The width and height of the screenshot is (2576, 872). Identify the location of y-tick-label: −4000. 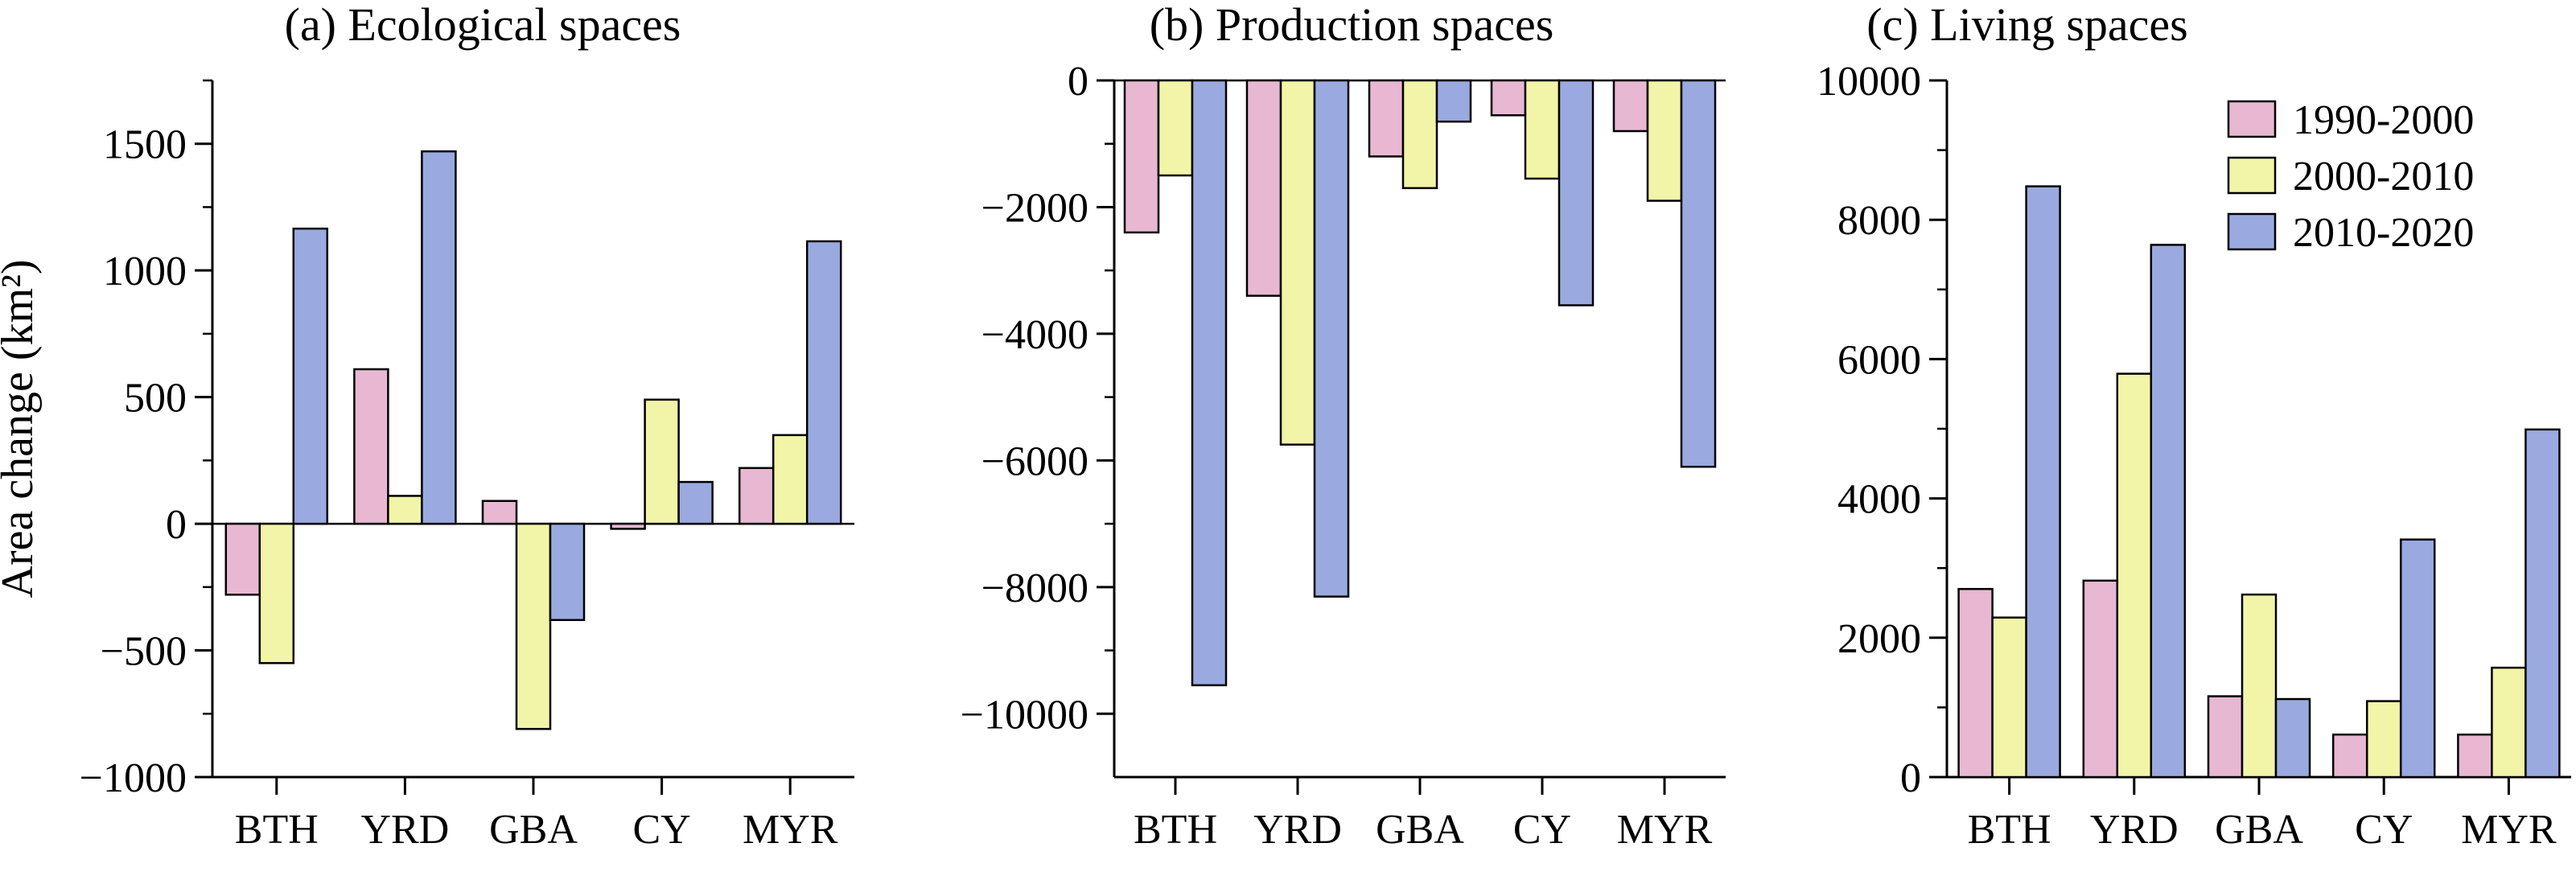
(1034, 335).